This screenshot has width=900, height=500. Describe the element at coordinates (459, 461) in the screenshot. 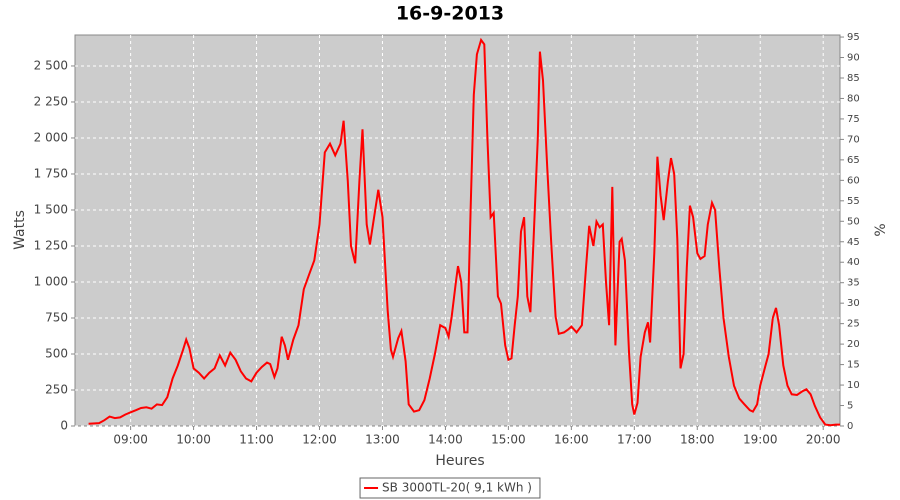

I see `x-axis-title: Heures` at that location.